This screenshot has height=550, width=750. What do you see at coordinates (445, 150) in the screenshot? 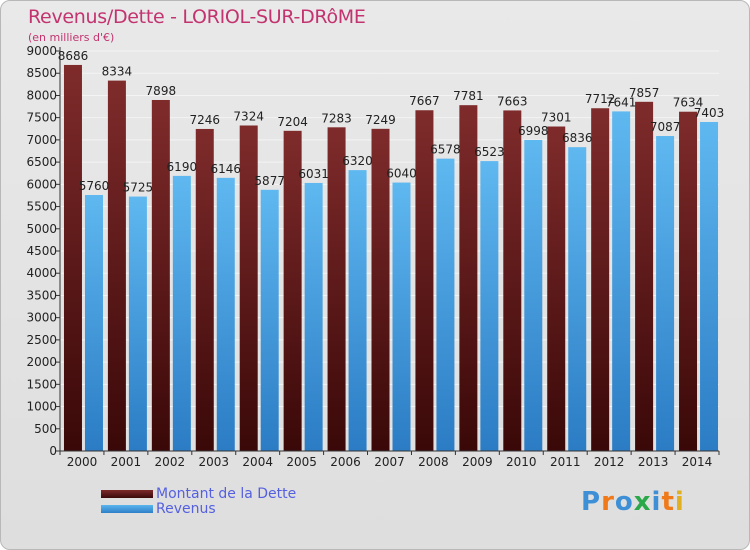
I see `data-label-revenue: 6578` at bounding box center [445, 150].